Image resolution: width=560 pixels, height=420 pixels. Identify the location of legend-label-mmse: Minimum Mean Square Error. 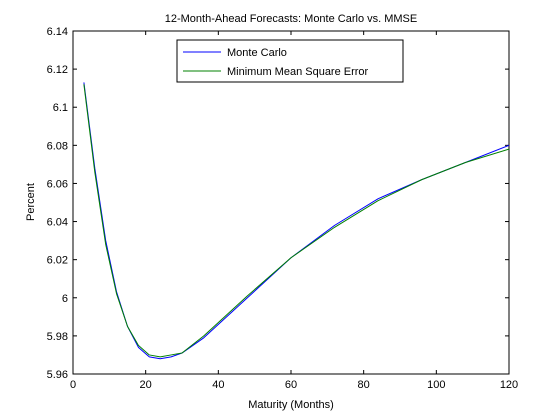
(298, 72).